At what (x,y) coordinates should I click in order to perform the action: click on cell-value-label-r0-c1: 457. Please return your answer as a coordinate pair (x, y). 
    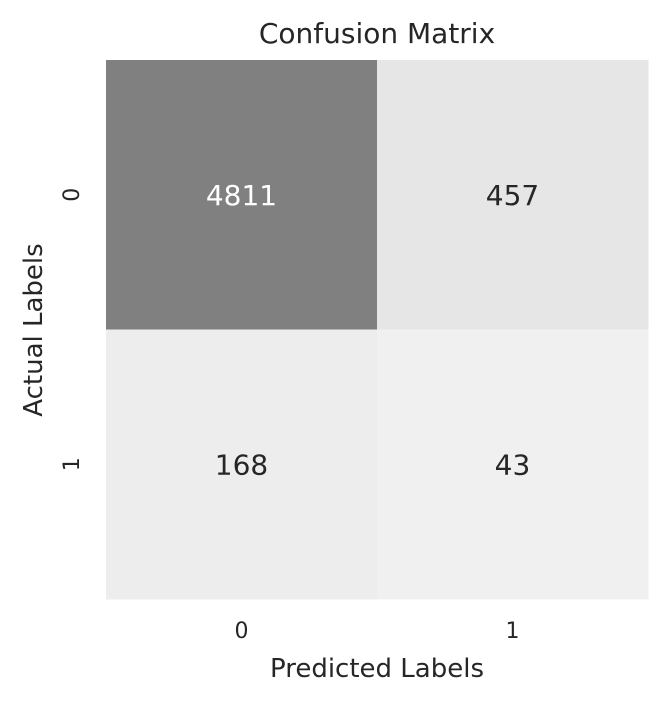
    Looking at the image, I should click on (512, 195).